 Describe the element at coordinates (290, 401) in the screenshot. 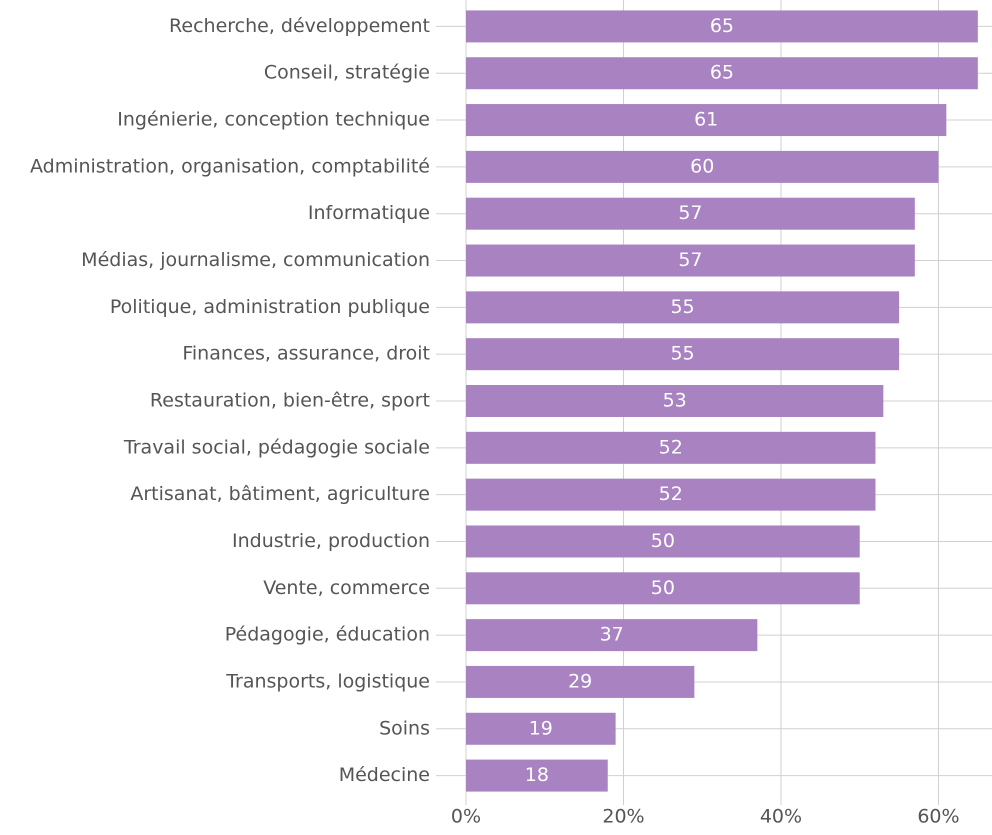

I see `y-tick-label: Restauration, bien-être, sport` at that location.